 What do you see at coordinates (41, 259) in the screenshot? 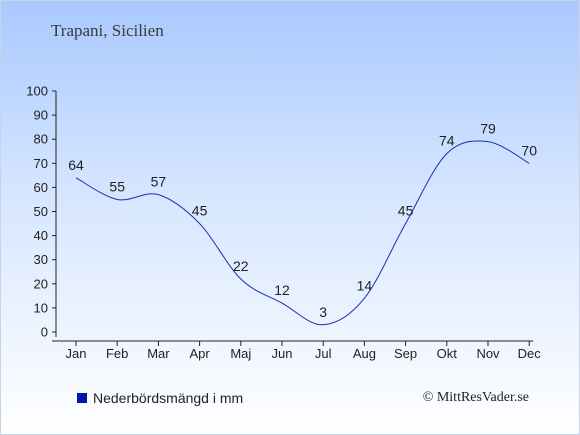
I see `y-tick-label-30: 30` at bounding box center [41, 259].